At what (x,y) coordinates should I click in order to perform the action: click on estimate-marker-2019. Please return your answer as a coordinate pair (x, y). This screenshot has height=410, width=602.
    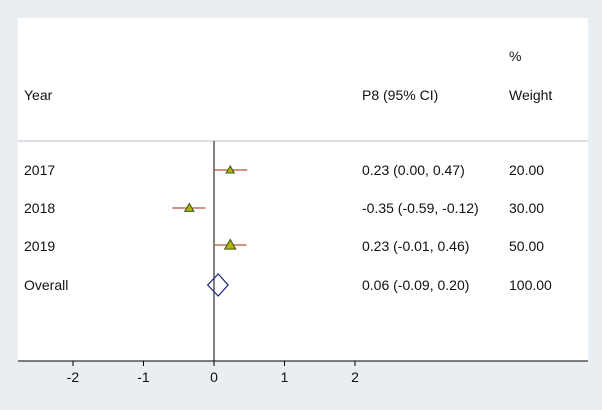
    Looking at the image, I should click on (230, 244).